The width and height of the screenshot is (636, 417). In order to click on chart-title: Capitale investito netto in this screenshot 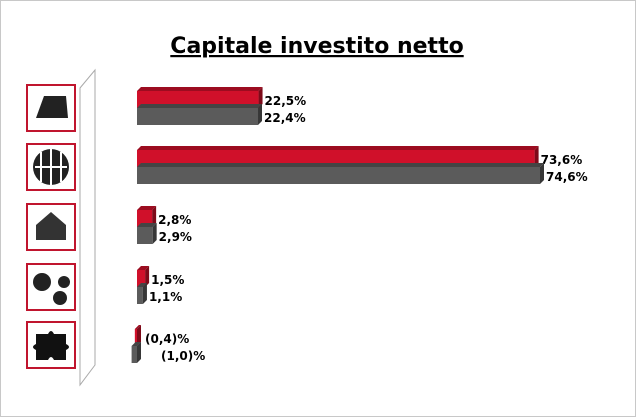, I will do `click(316, 46)`.